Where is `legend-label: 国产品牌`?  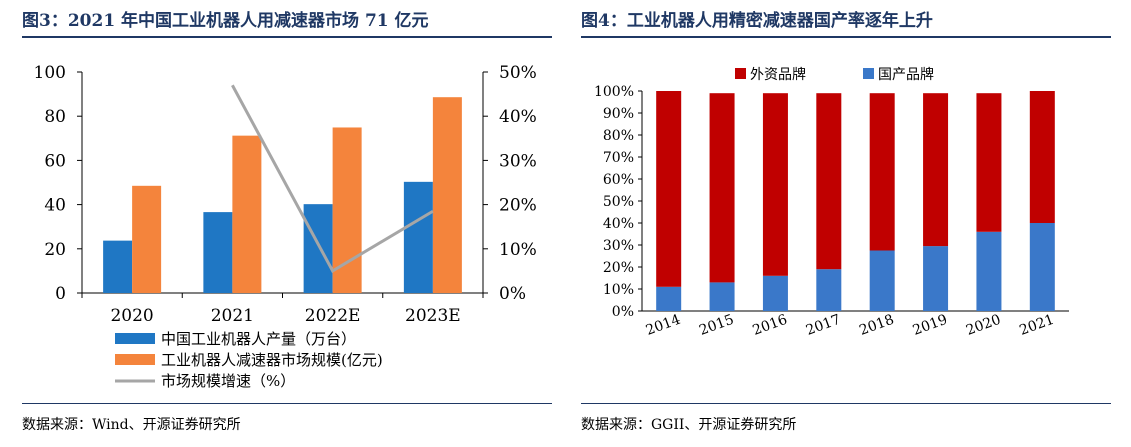 legend-label: 国产品牌 is located at coordinates (906, 74).